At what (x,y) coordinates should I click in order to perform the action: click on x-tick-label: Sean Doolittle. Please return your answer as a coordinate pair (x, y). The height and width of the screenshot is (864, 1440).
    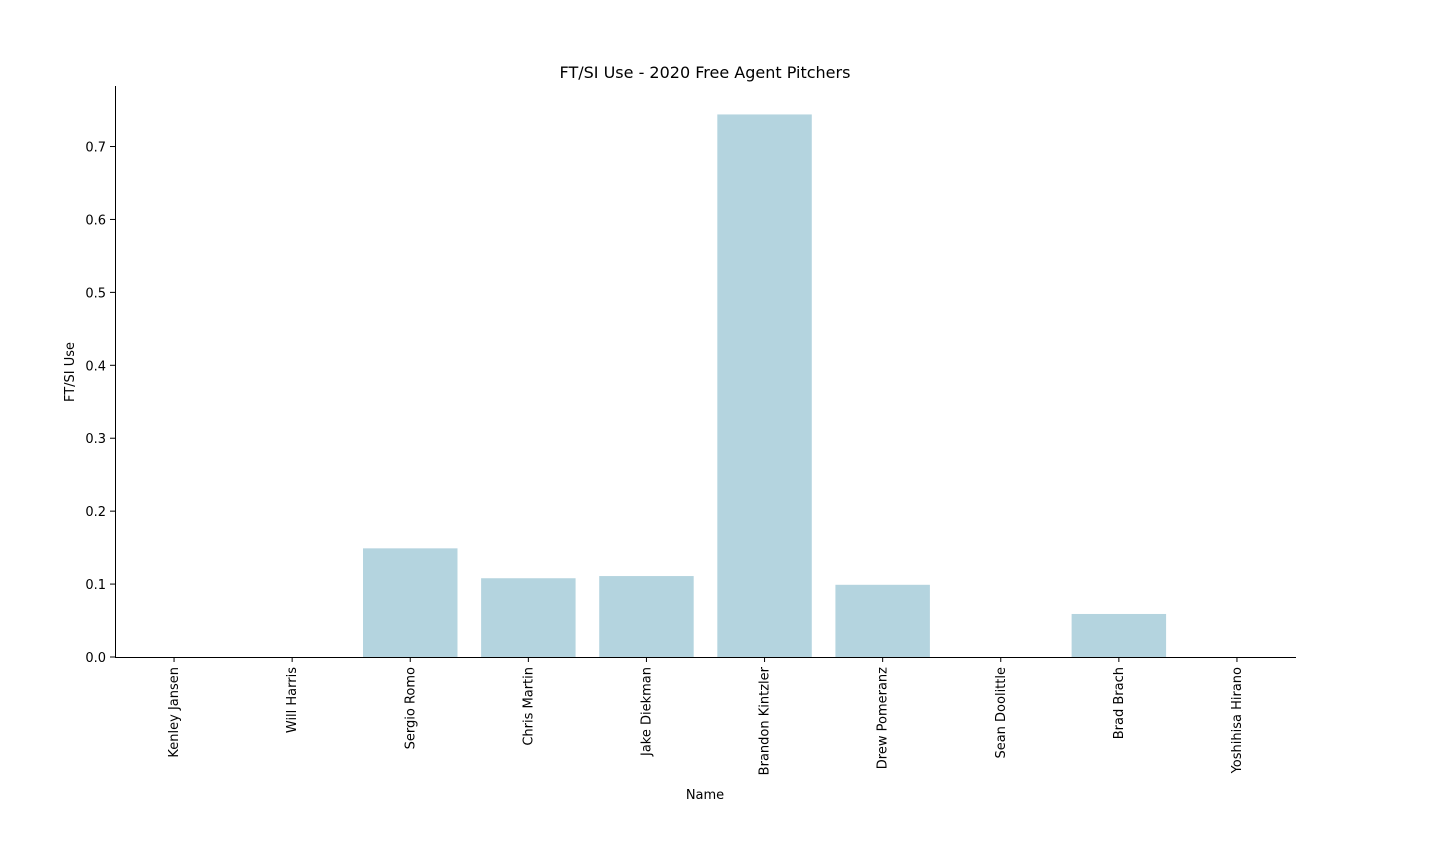
    Looking at the image, I should click on (1001, 713).